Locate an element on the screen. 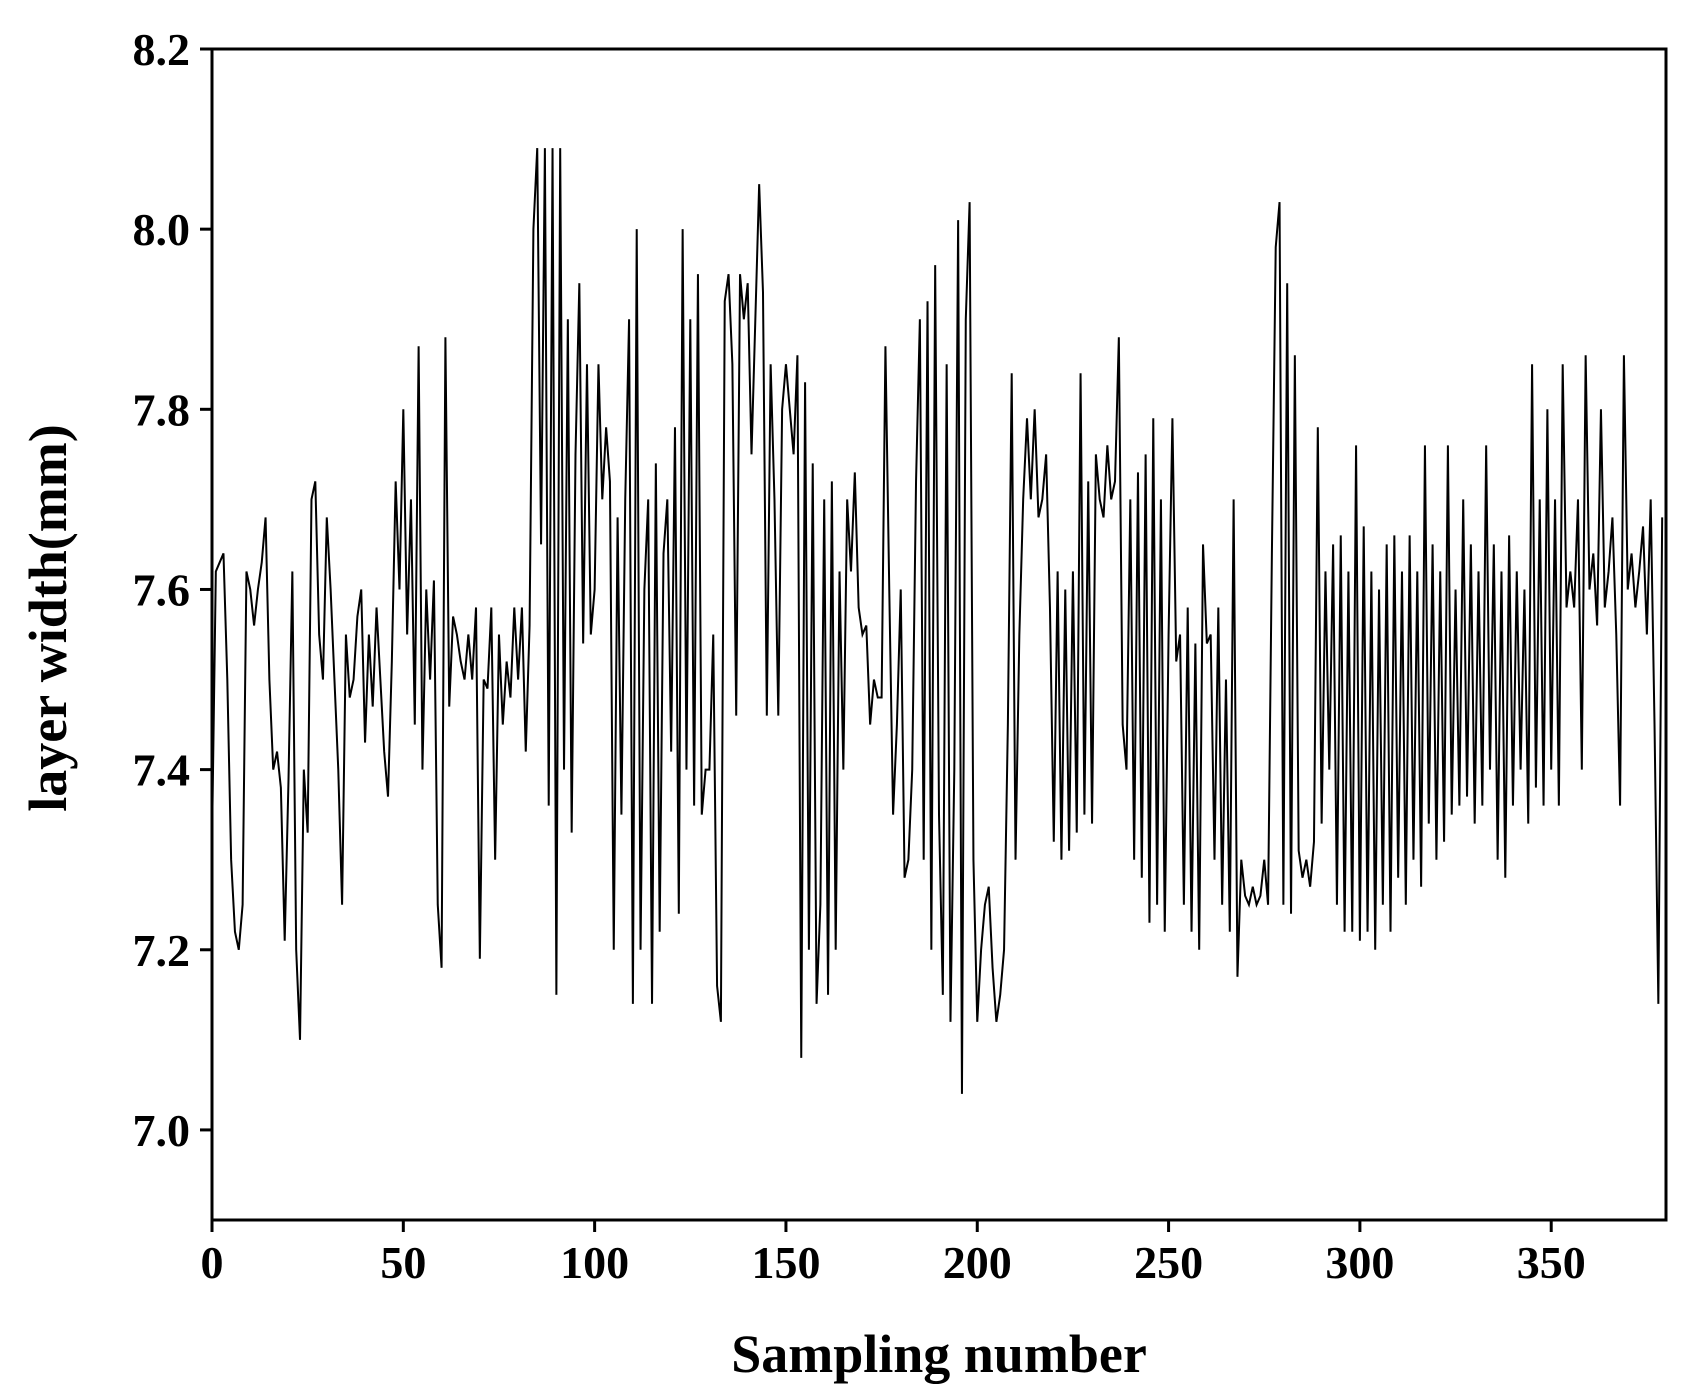 This screenshot has width=1684, height=1396. x-tick-label: 150 is located at coordinates (785, 1262).